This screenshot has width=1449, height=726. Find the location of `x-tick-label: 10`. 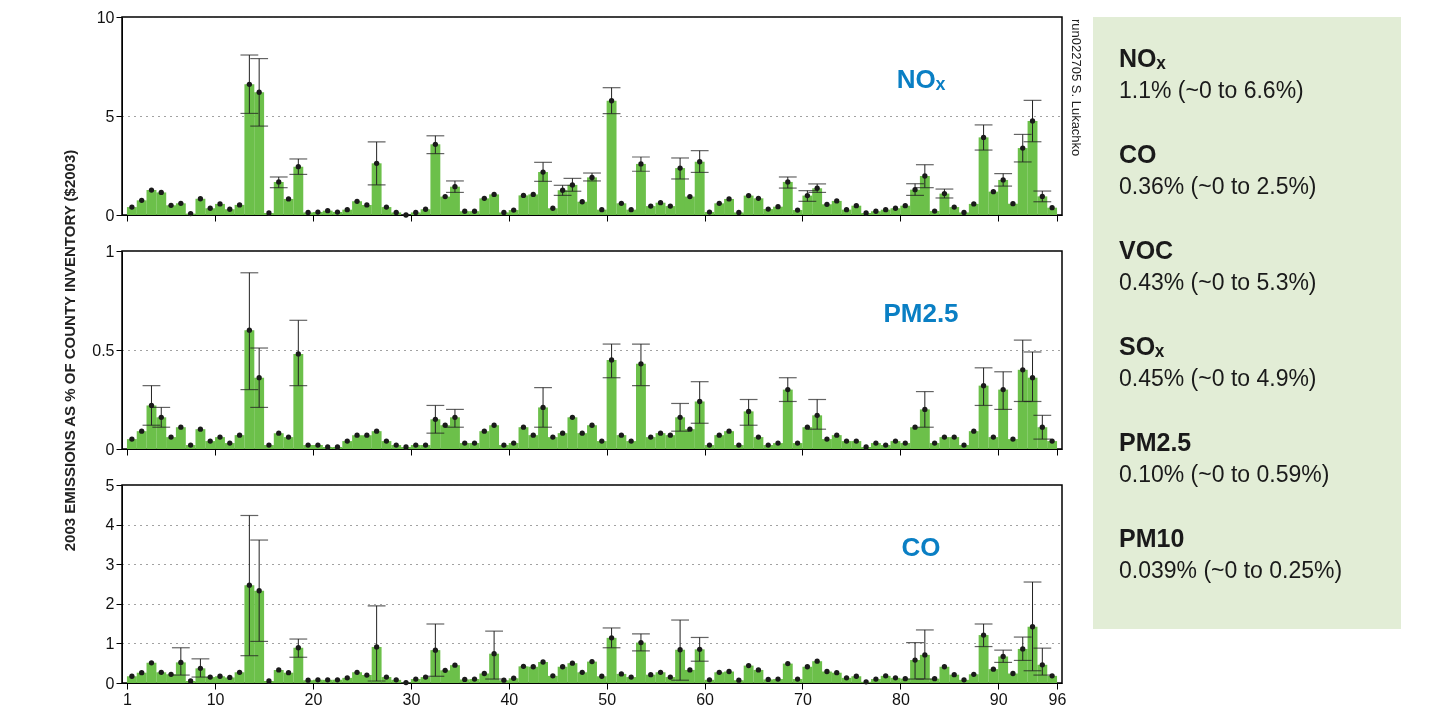

x-tick-label: 10 is located at coordinates (215, 699).